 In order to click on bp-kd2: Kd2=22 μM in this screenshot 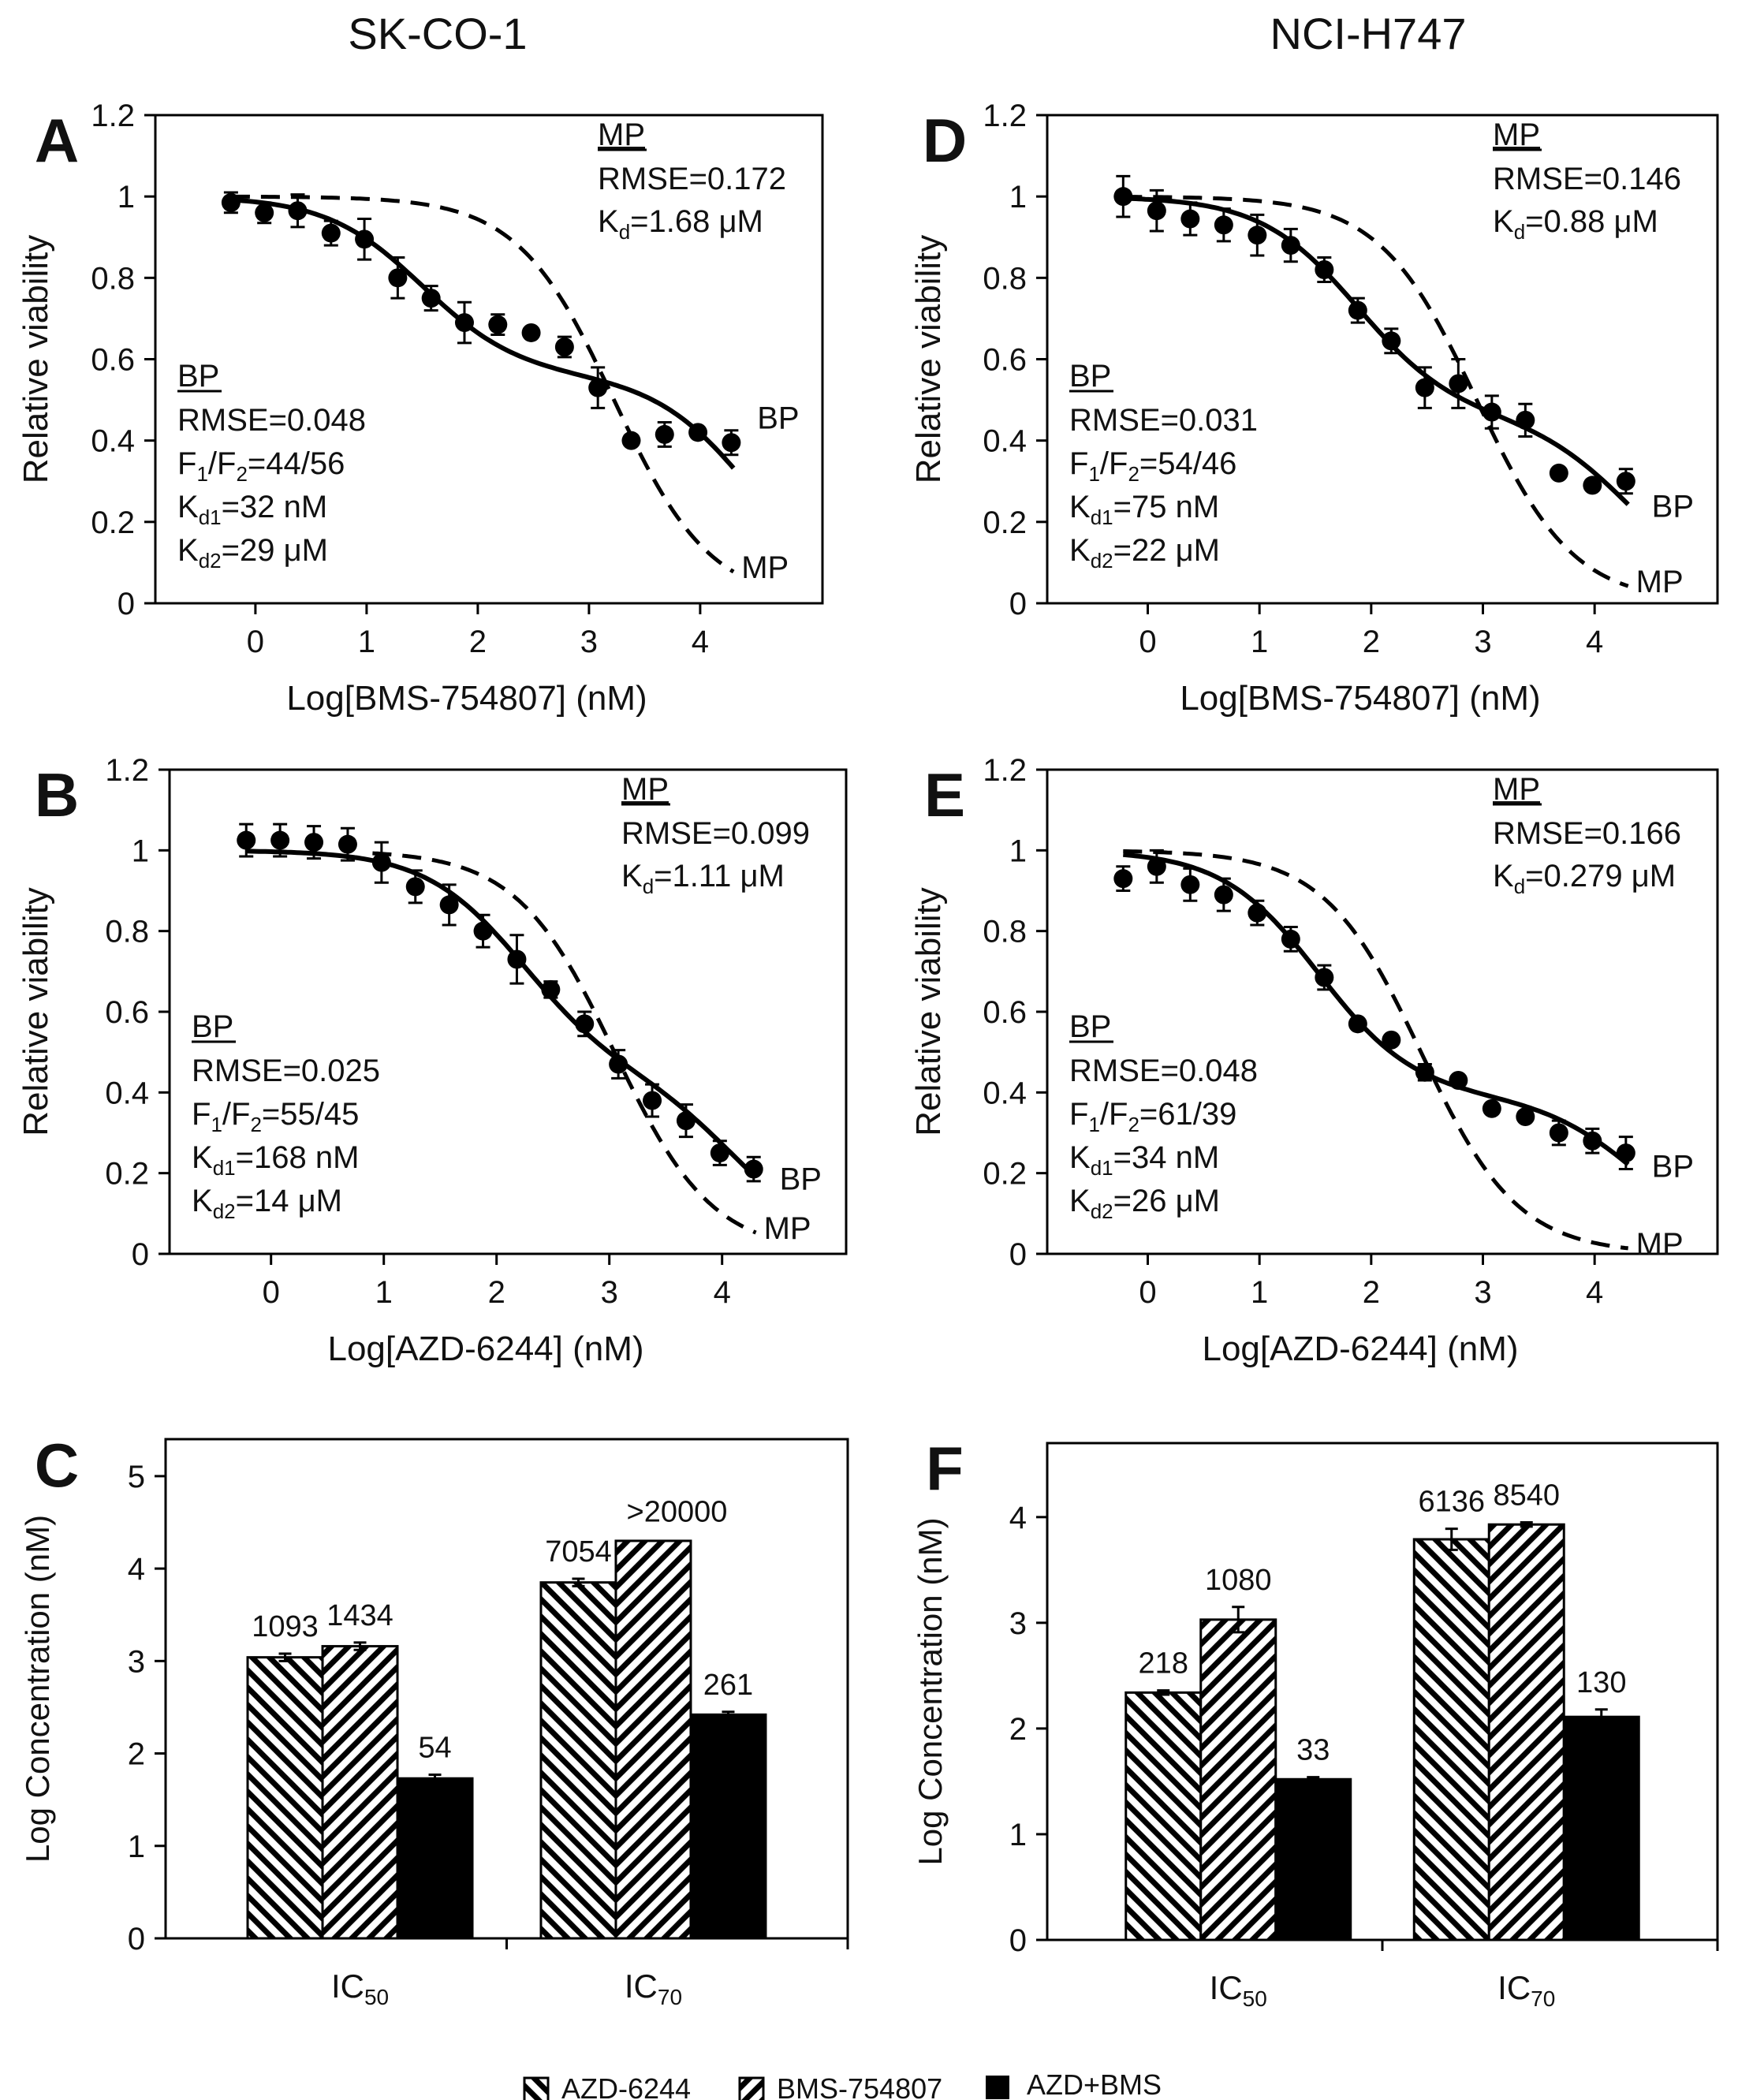, I will do `click(1144, 553)`.